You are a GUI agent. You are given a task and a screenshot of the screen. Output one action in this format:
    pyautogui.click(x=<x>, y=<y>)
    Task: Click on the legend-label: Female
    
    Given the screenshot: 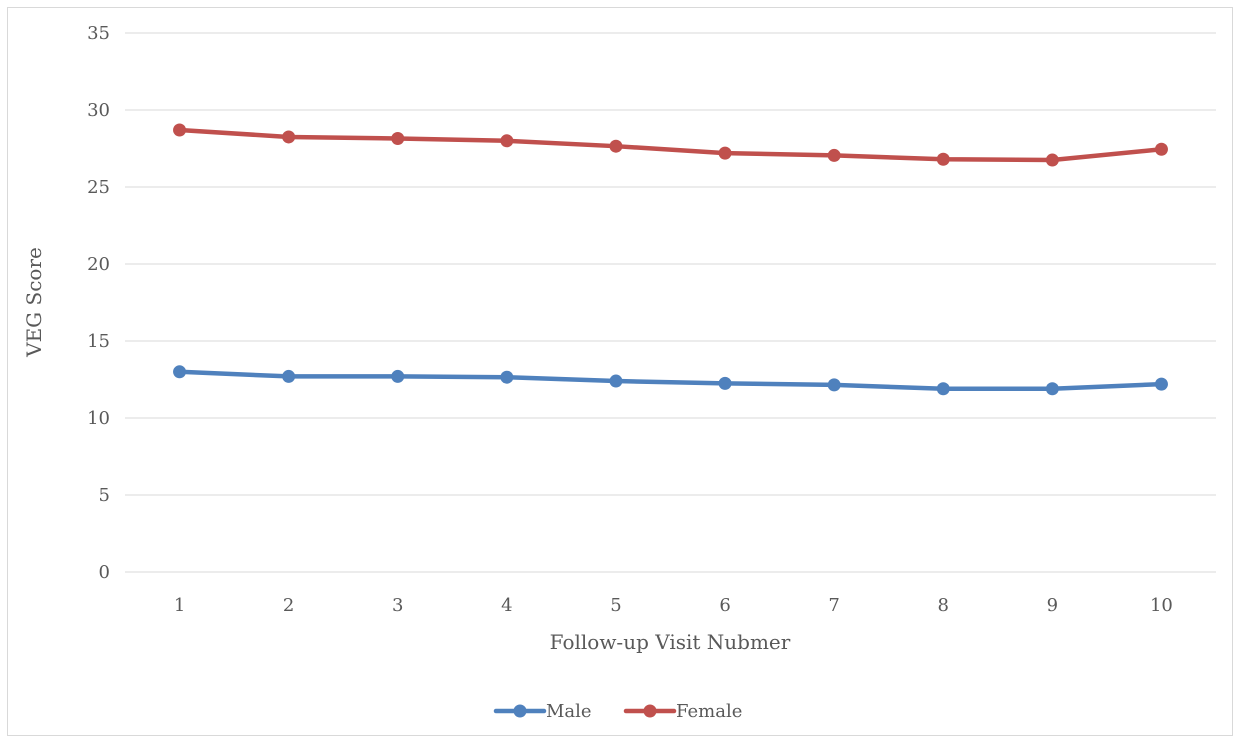 What is the action you would take?
    pyautogui.click(x=709, y=711)
    